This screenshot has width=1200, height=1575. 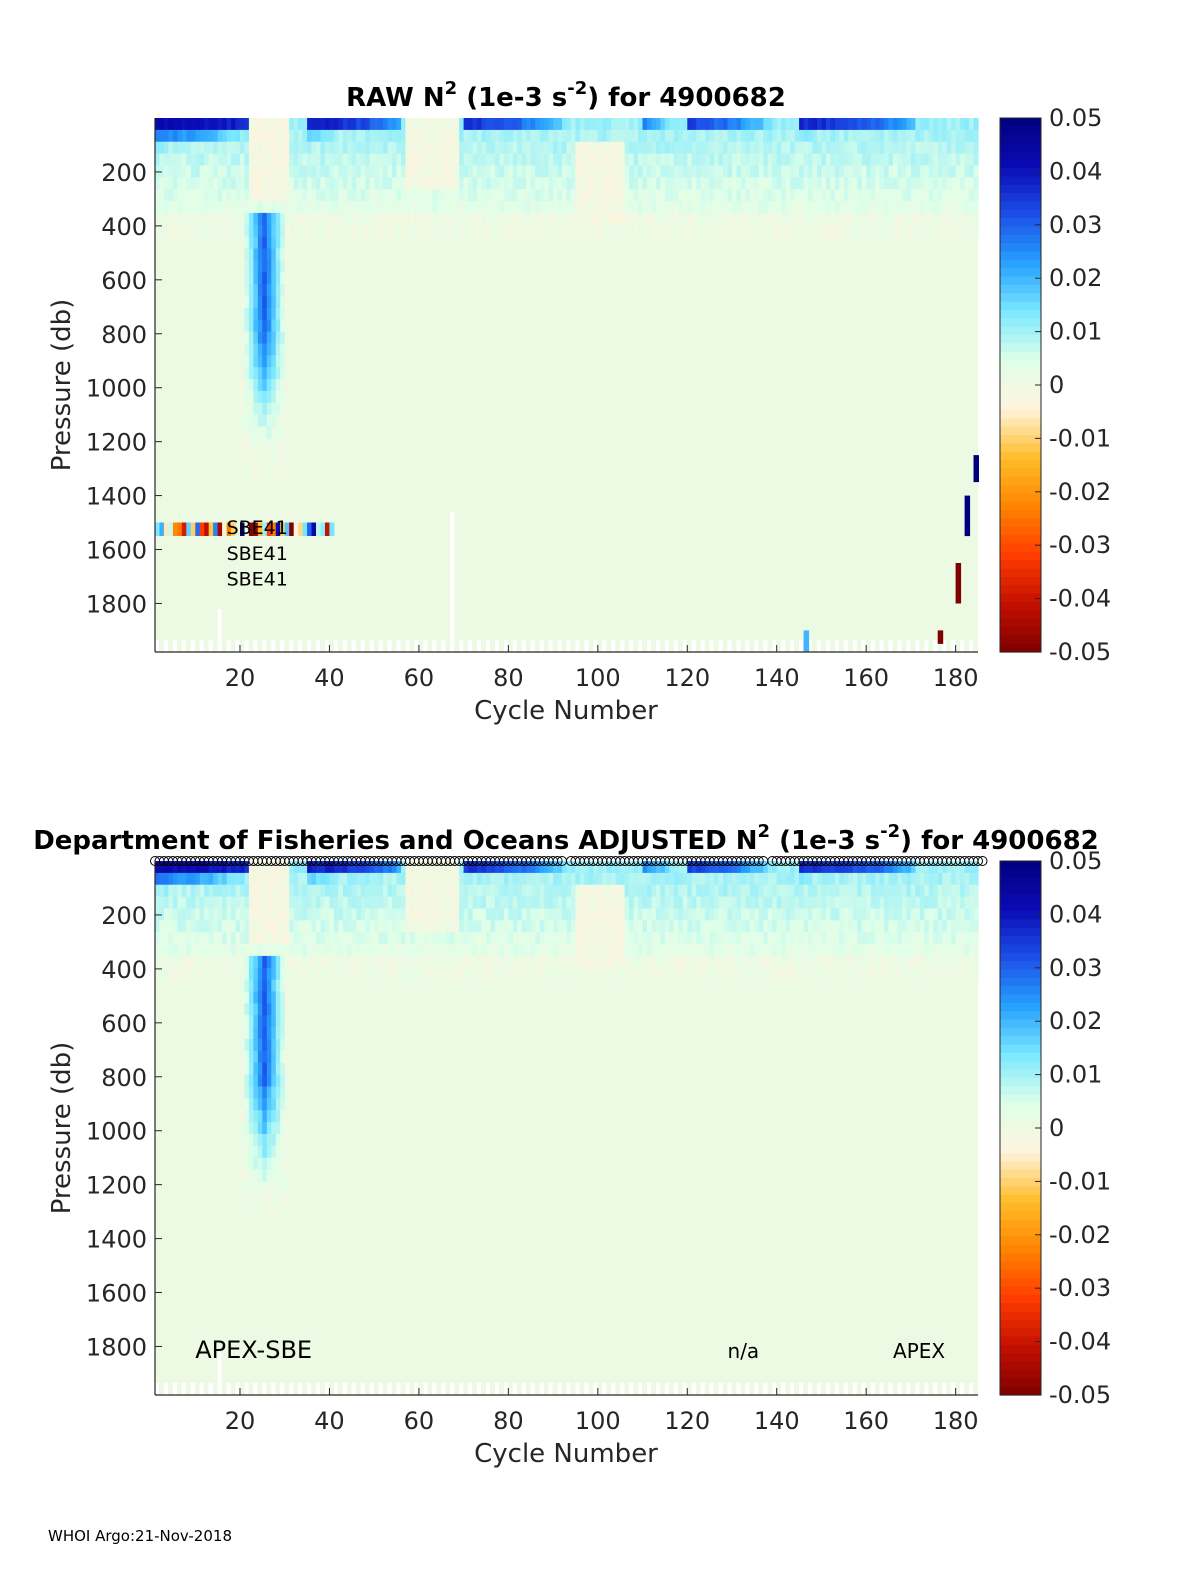 I want to click on x-tick-label: 120, so click(x=687, y=1421).